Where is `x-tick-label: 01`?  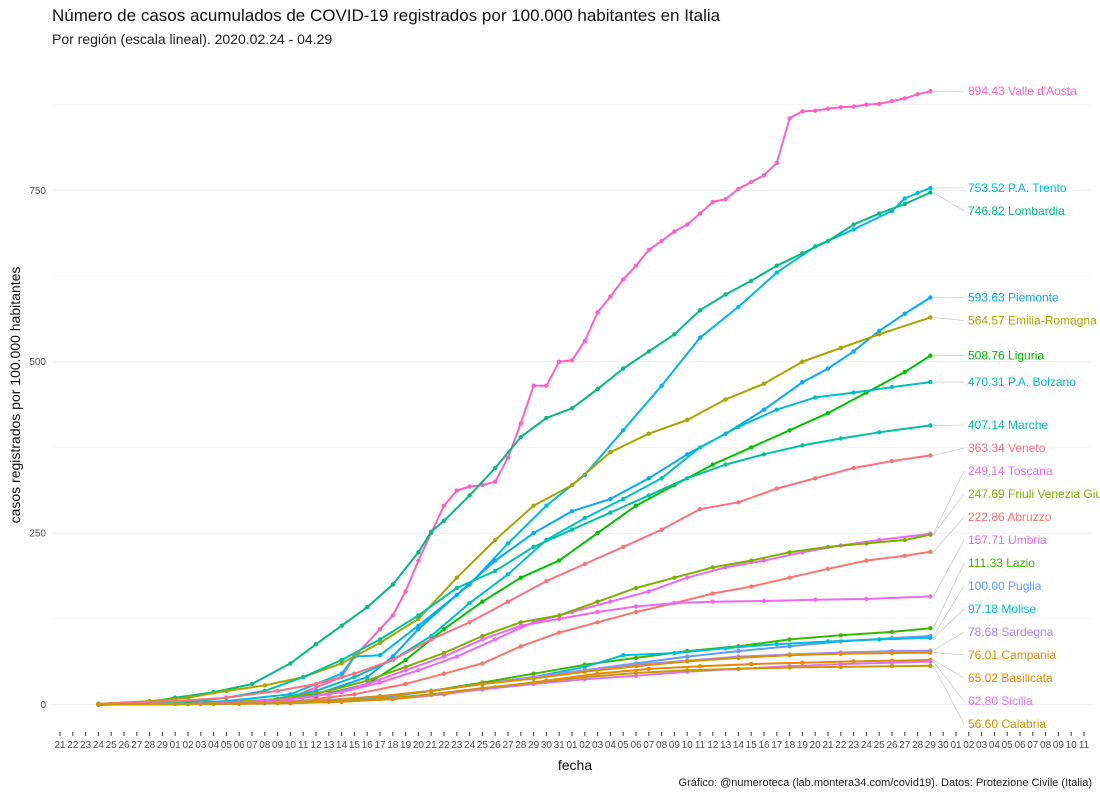 x-tick-label: 01 is located at coordinates (572, 745).